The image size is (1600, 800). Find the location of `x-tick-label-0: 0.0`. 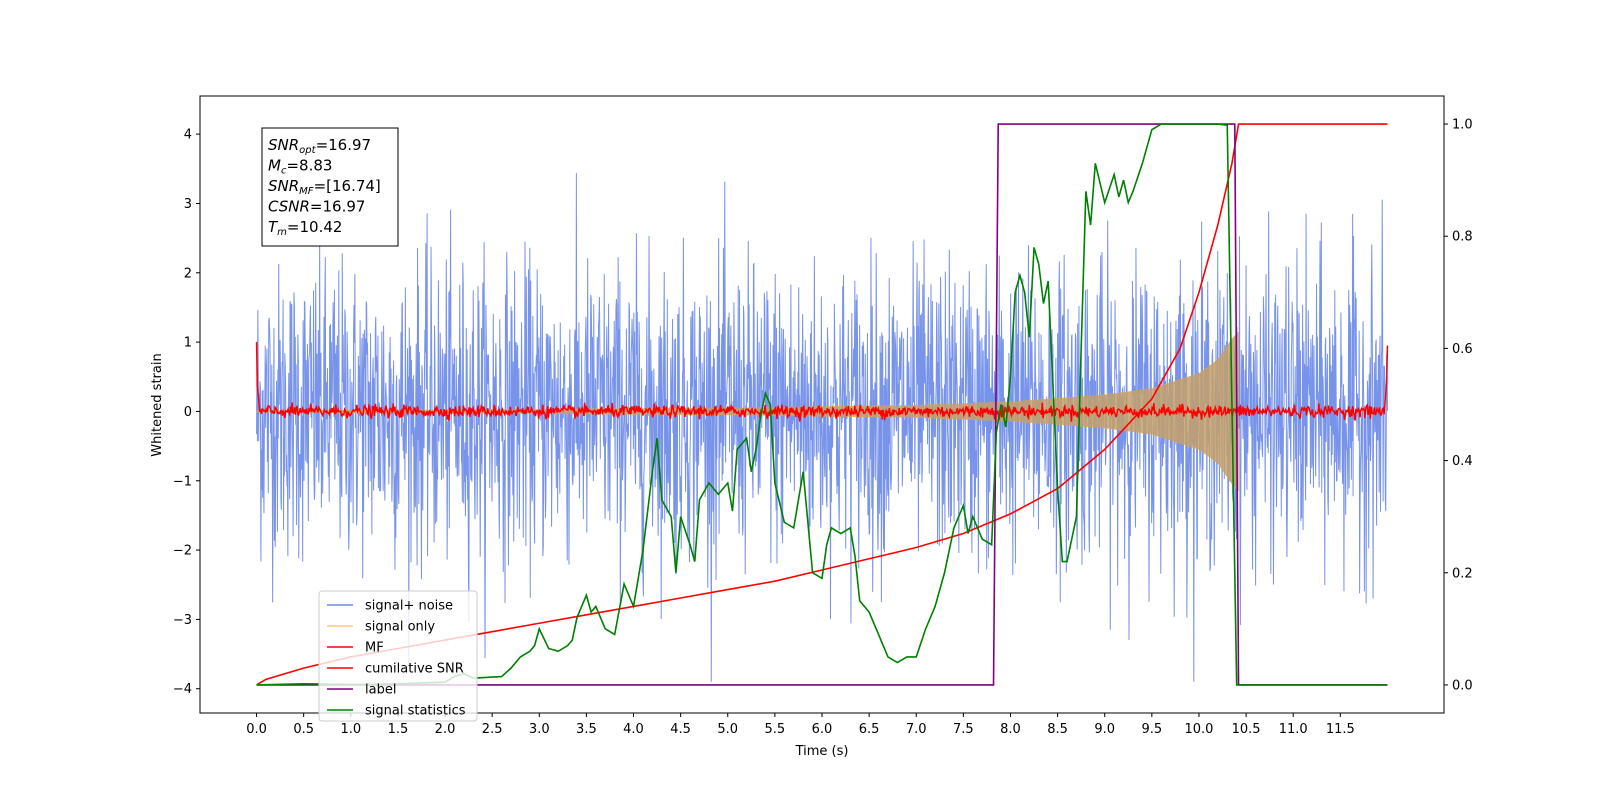

x-tick-label-0: 0.0 is located at coordinates (256, 729).